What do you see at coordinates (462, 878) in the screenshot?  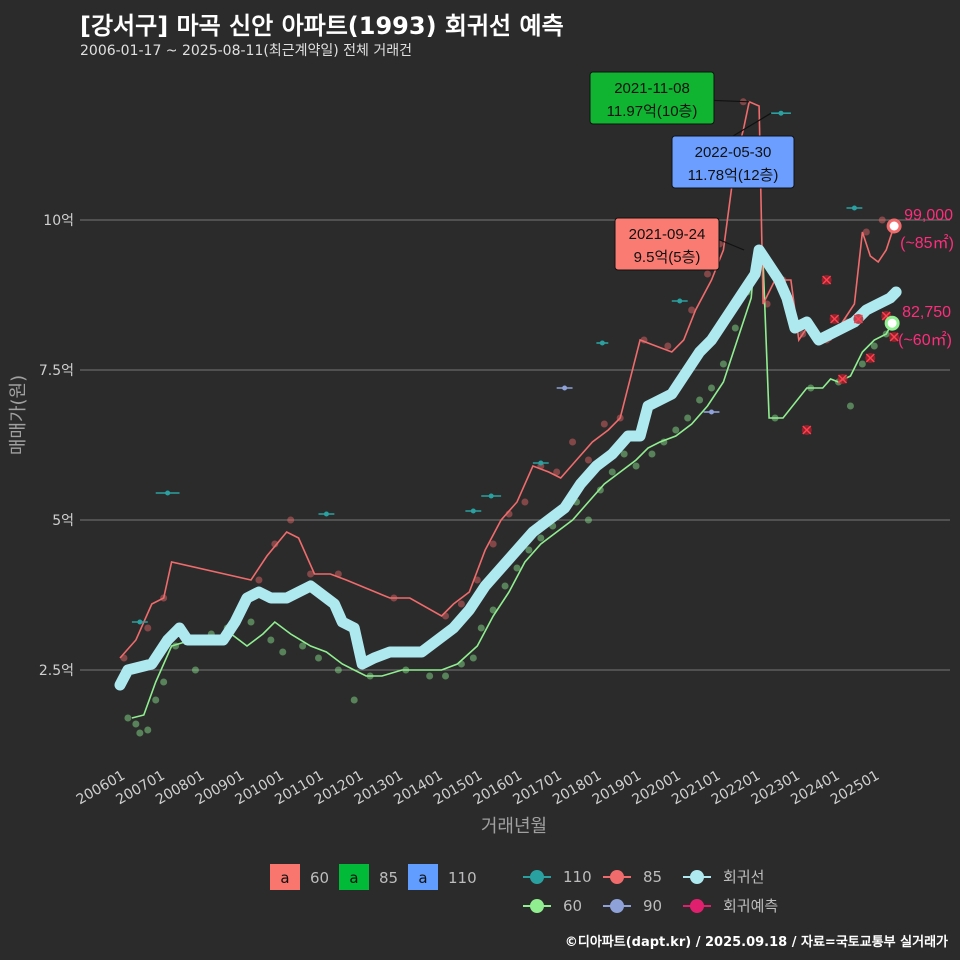 I see `legend-fill-label: 110` at bounding box center [462, 878].